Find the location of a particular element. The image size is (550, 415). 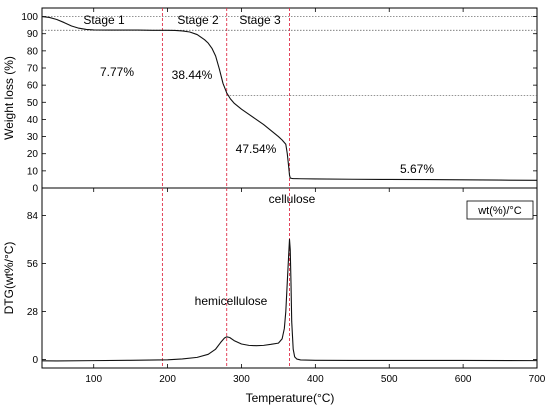

stage-1-label: Stage 1 is located at coordinates (104, 20).